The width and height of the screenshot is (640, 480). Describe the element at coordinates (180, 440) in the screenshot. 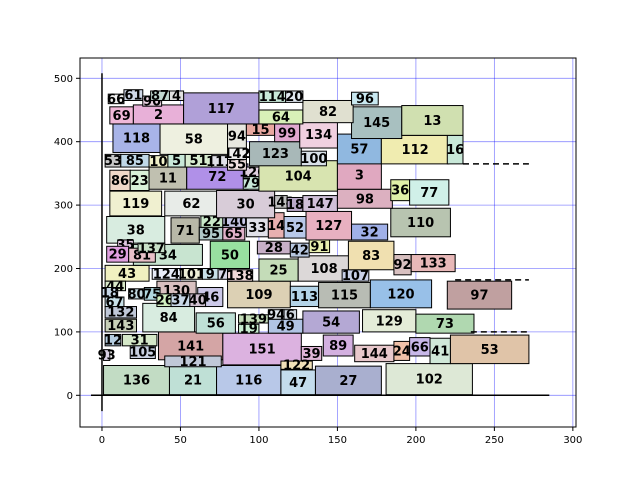

I see `x-tick-label: 50` at that location.